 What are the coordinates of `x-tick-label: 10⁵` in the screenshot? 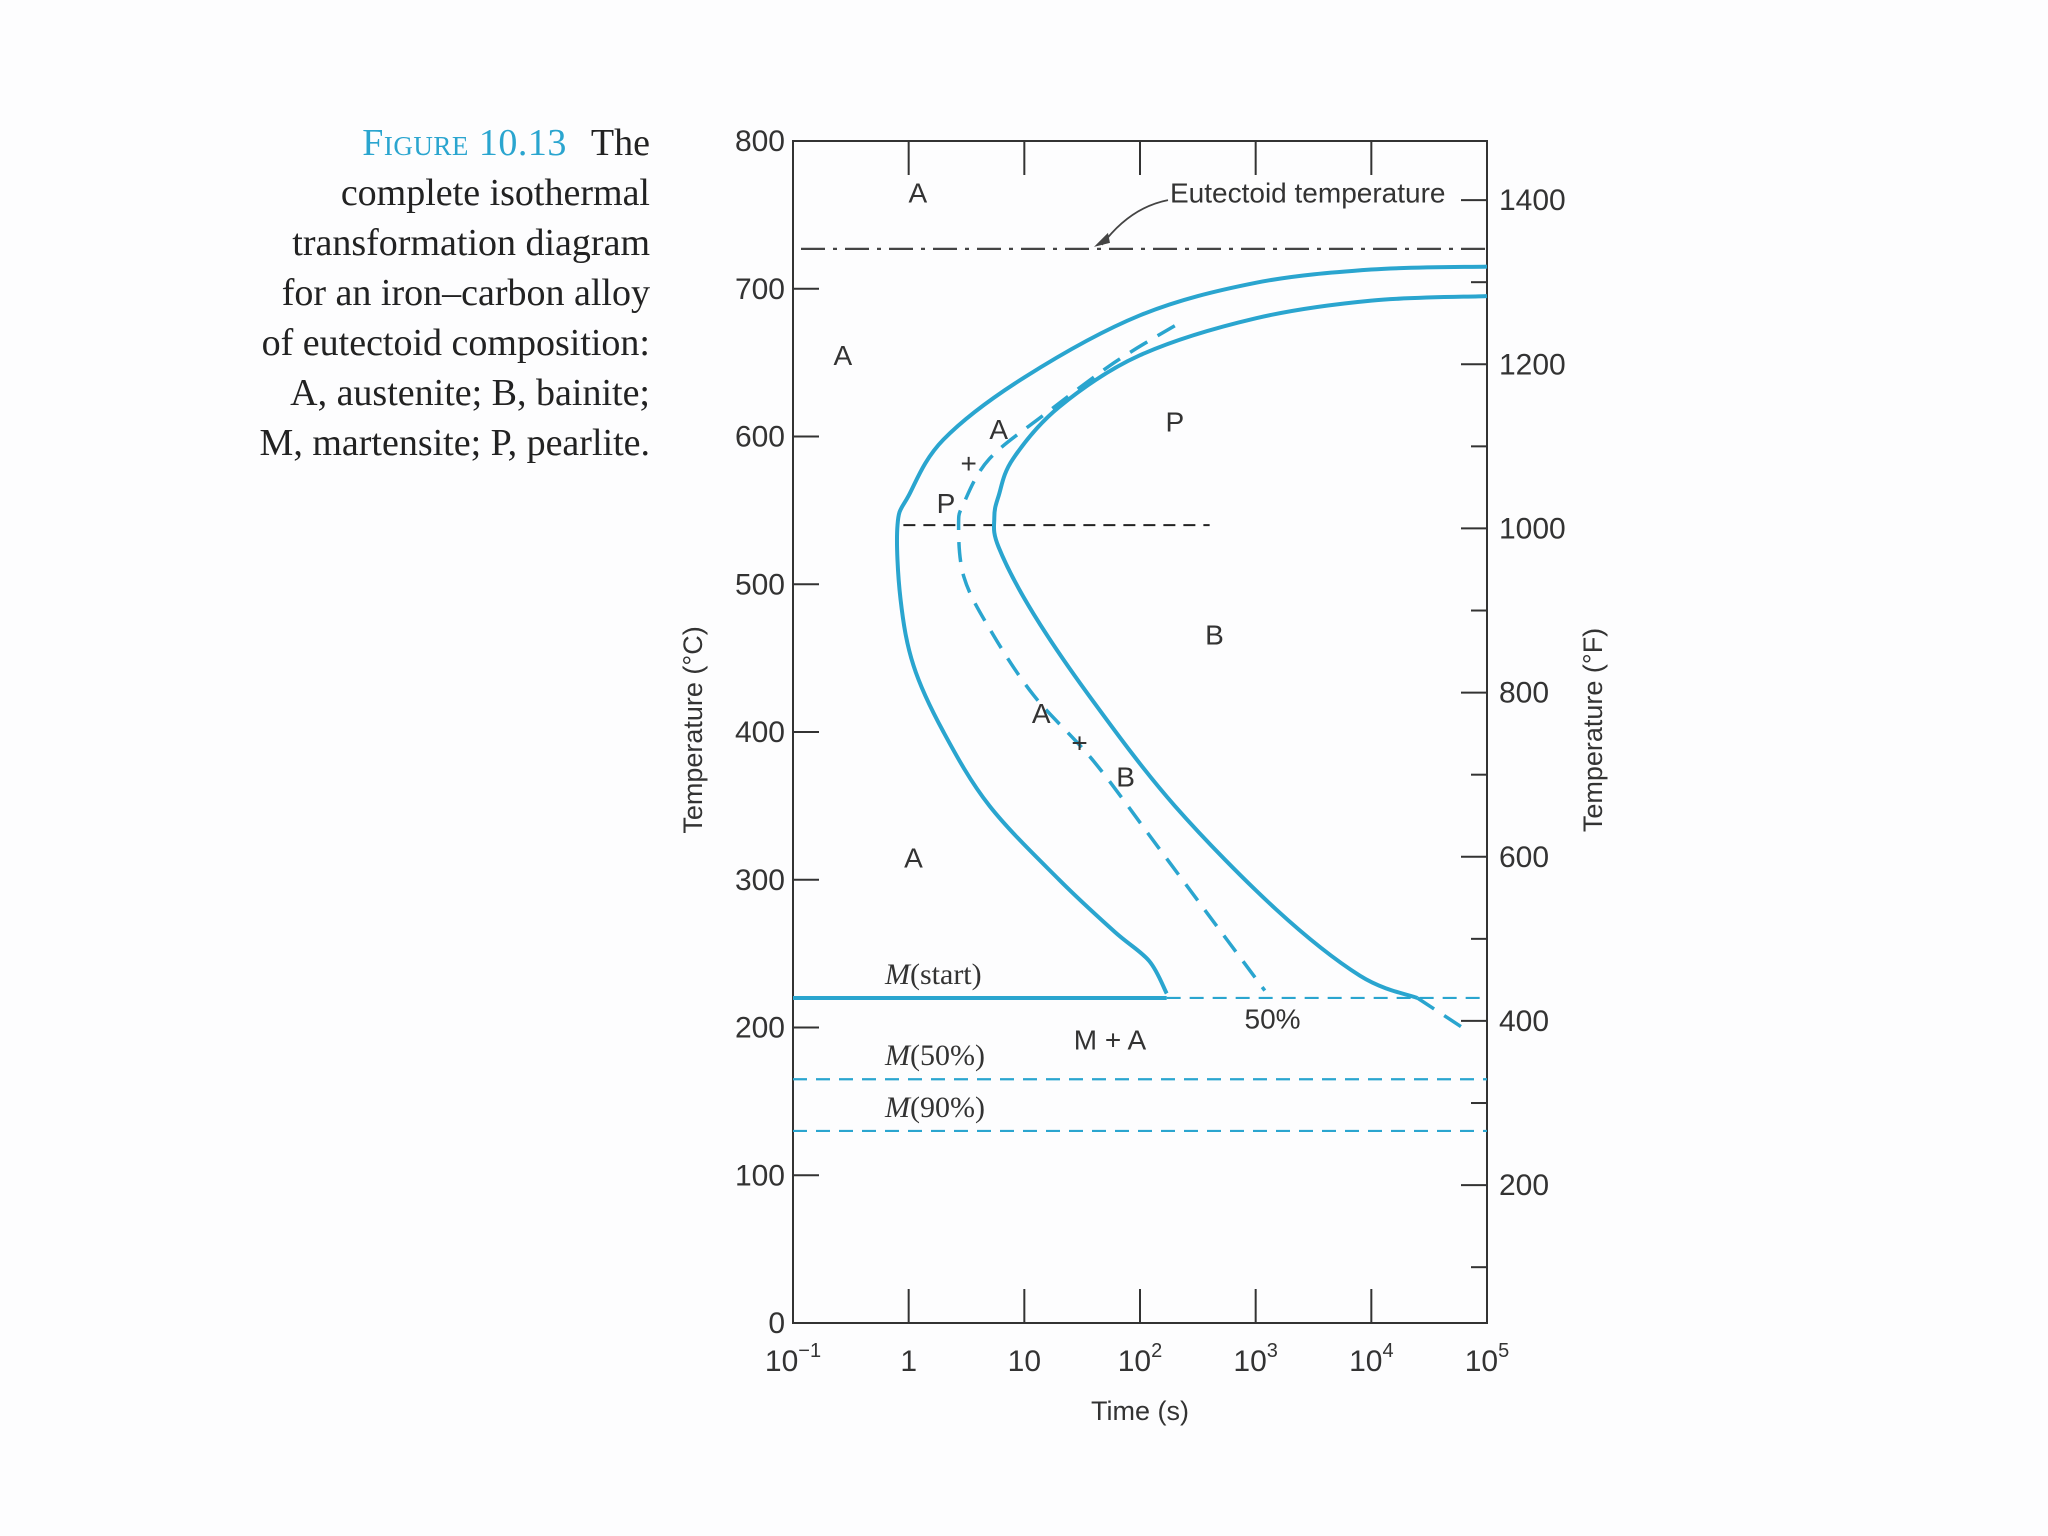 It's located at (1487, 1359).